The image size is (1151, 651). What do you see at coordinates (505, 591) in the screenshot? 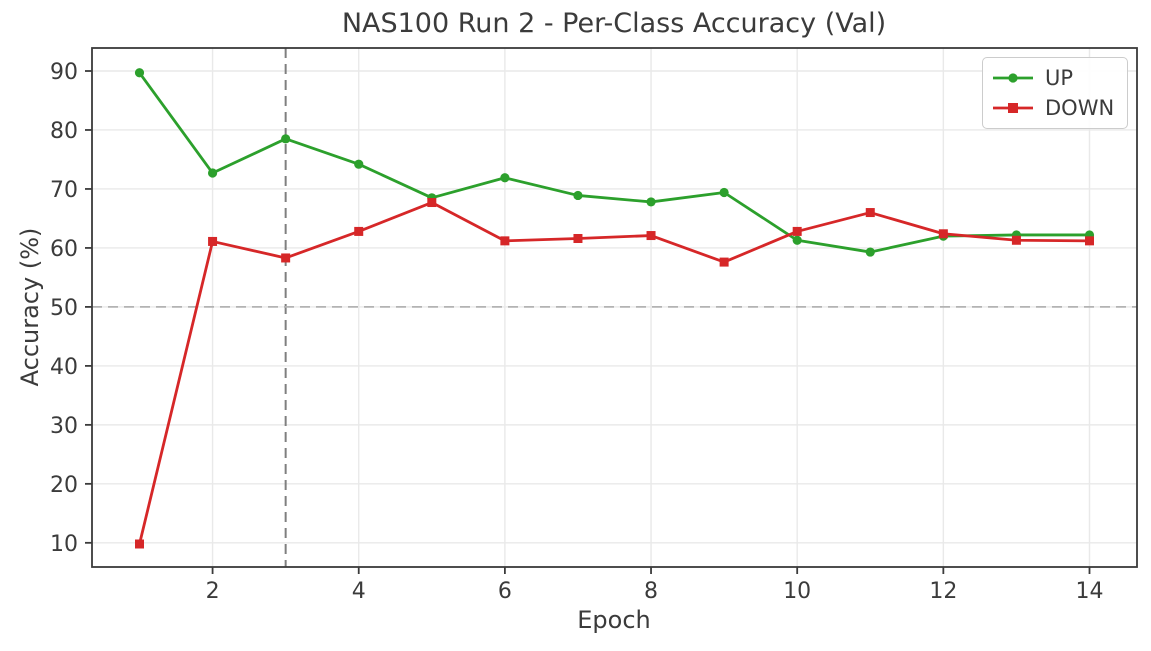
I see `x-tick-label: 6` at bounding box center [505, 591].